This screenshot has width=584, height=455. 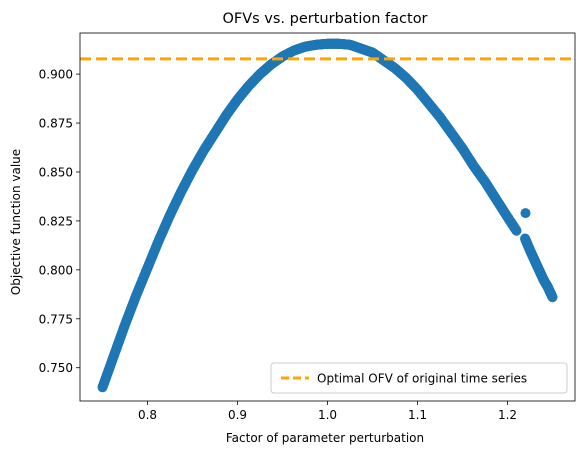 I want to click on y-tick-label: 0.900, so click(x=56, y=75).